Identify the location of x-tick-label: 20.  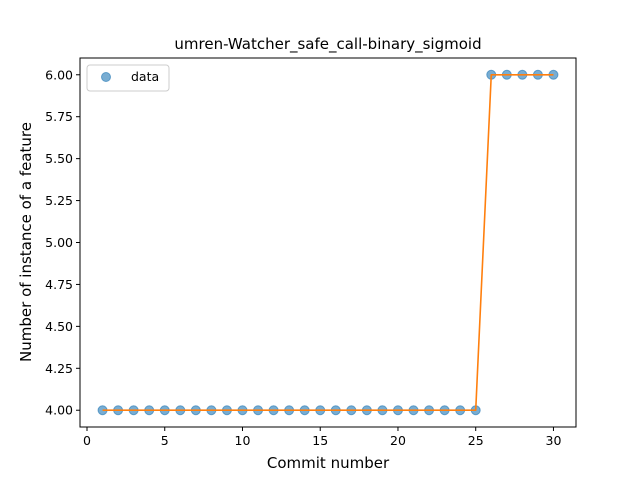
(398, 440).